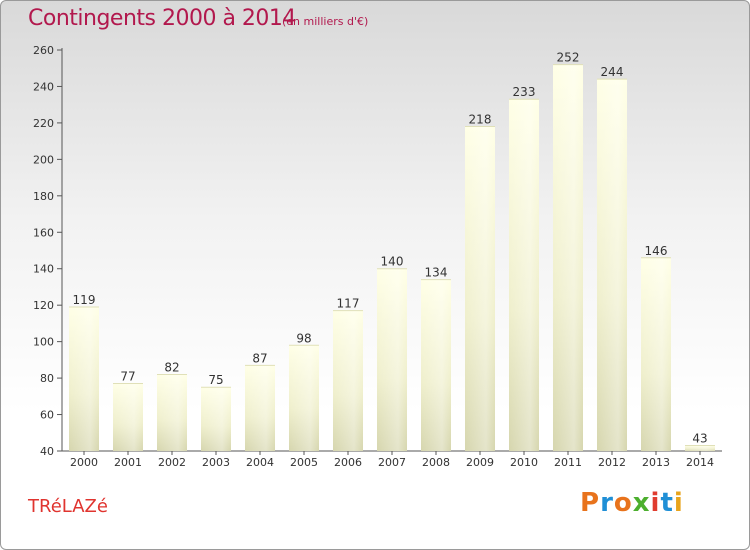 Image resolution: width=750 pixels, height=550 pixels. Describe the element at coordinates (43, 305) in the screenshot. I see `y-tick-label: 120` at that location.